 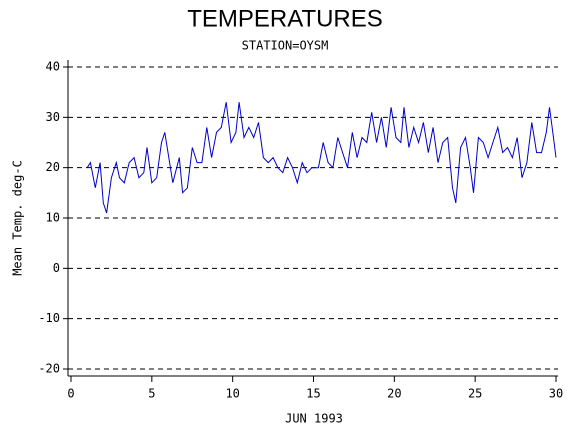 I want to click on y-axis-label: Mean Temp. deg-C, so click(x=18, y=218).